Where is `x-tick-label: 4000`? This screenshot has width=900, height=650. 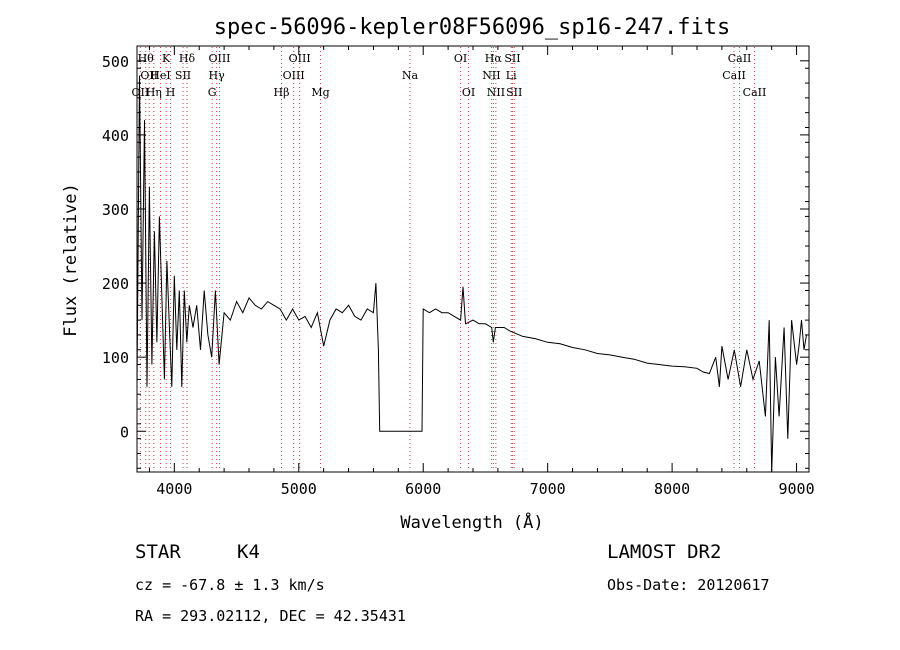
x-tick-label: 4000 is located at coordinates (174, 489).